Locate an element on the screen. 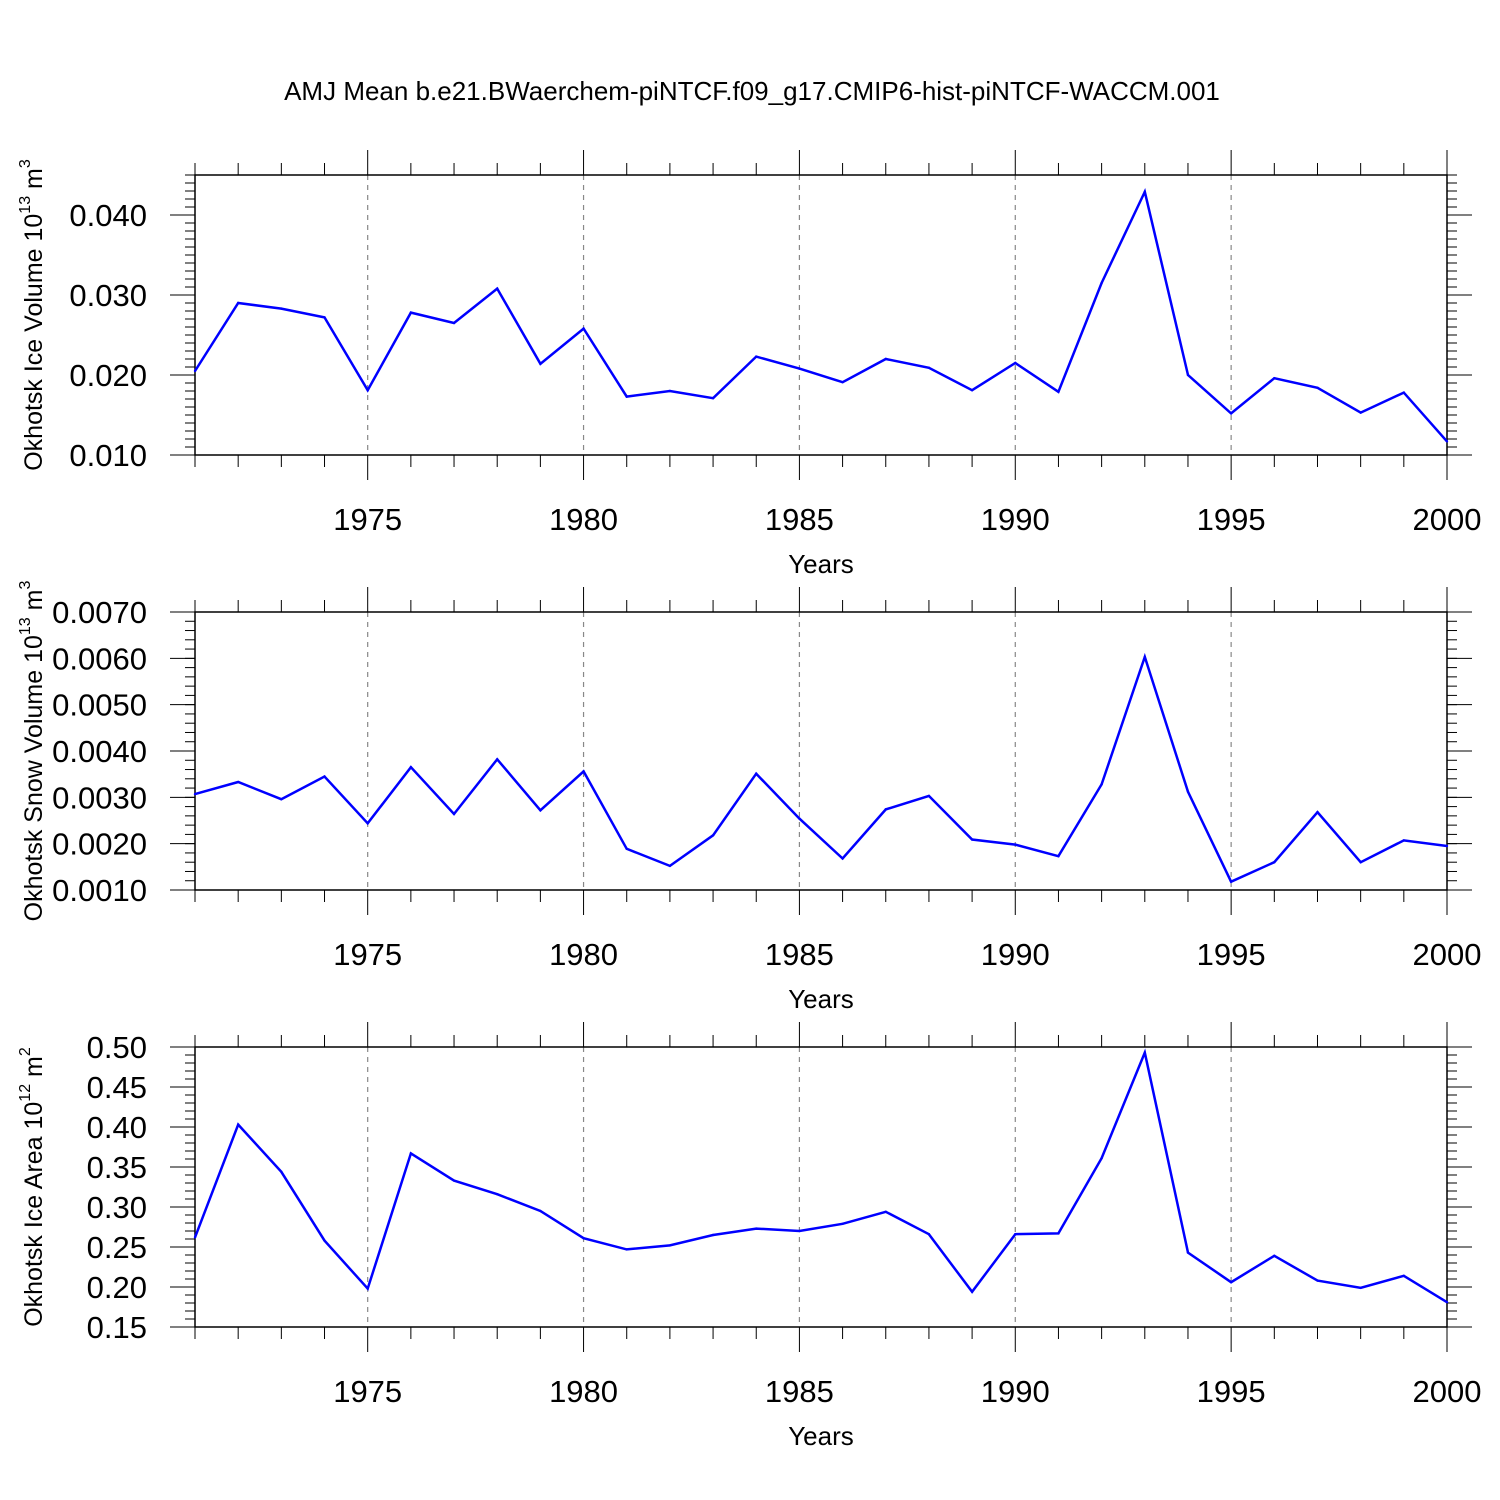  y-tick-label: 0.0060 is located at coordinates (99, 658).